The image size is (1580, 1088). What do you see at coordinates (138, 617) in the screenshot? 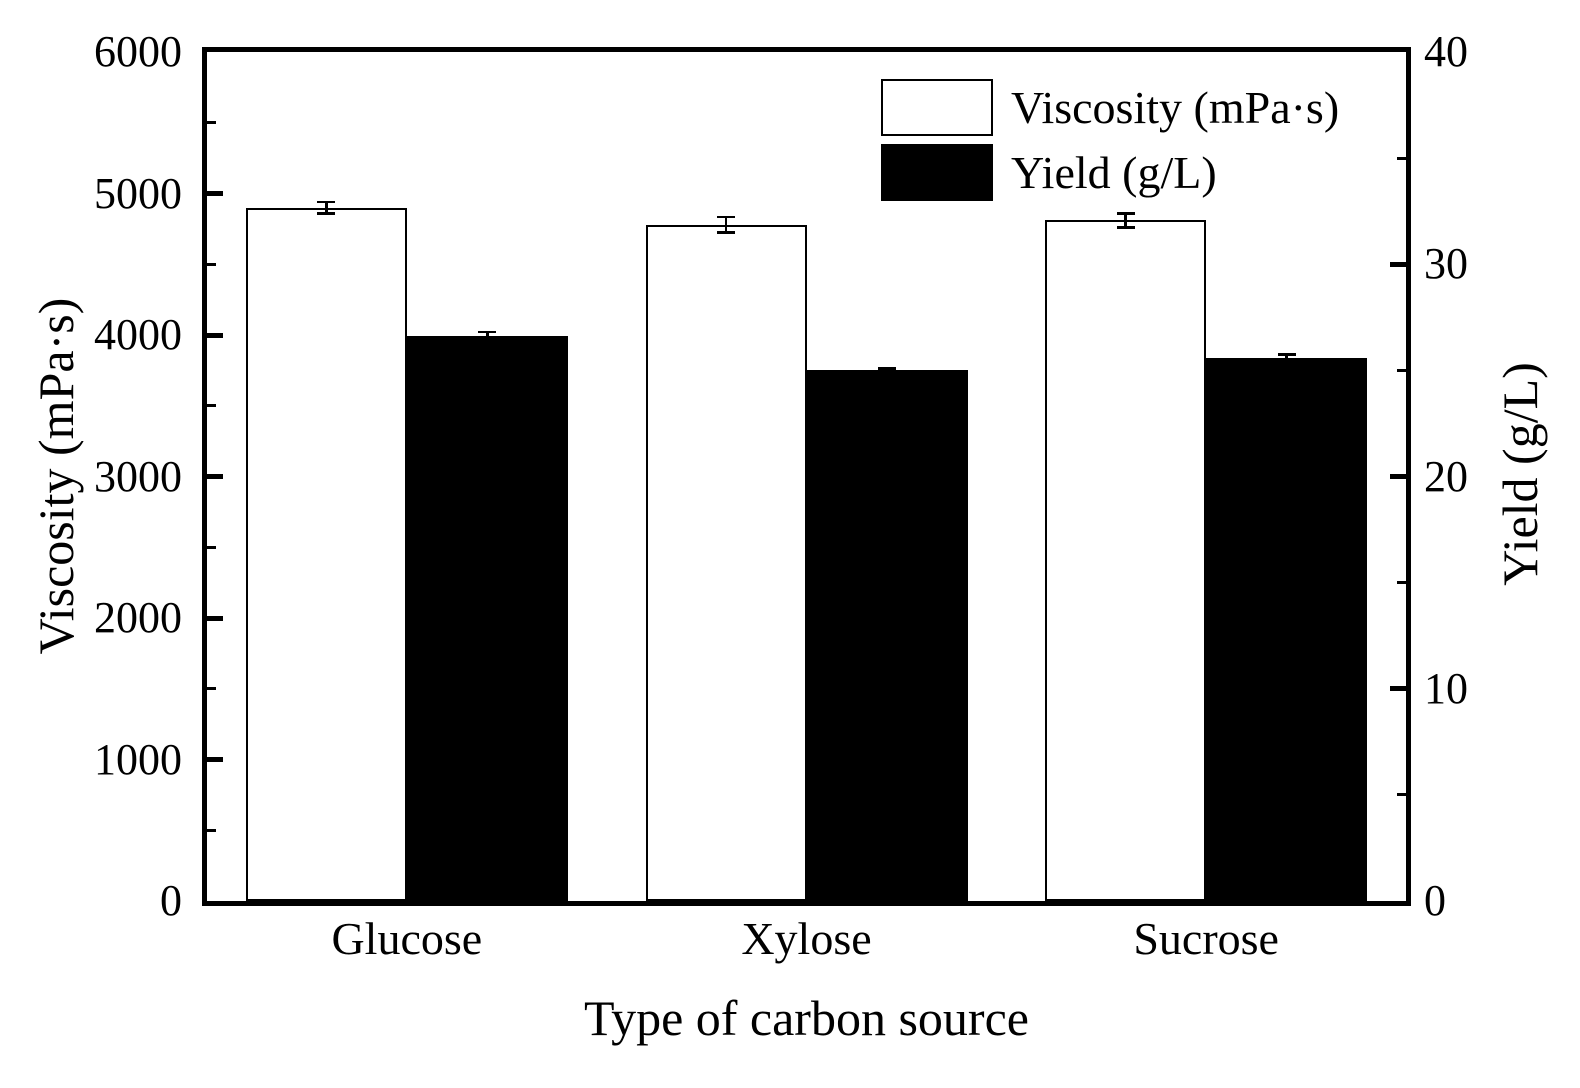
I see `left-axis-tick-label: 2000` at bounding box center [138, 617].